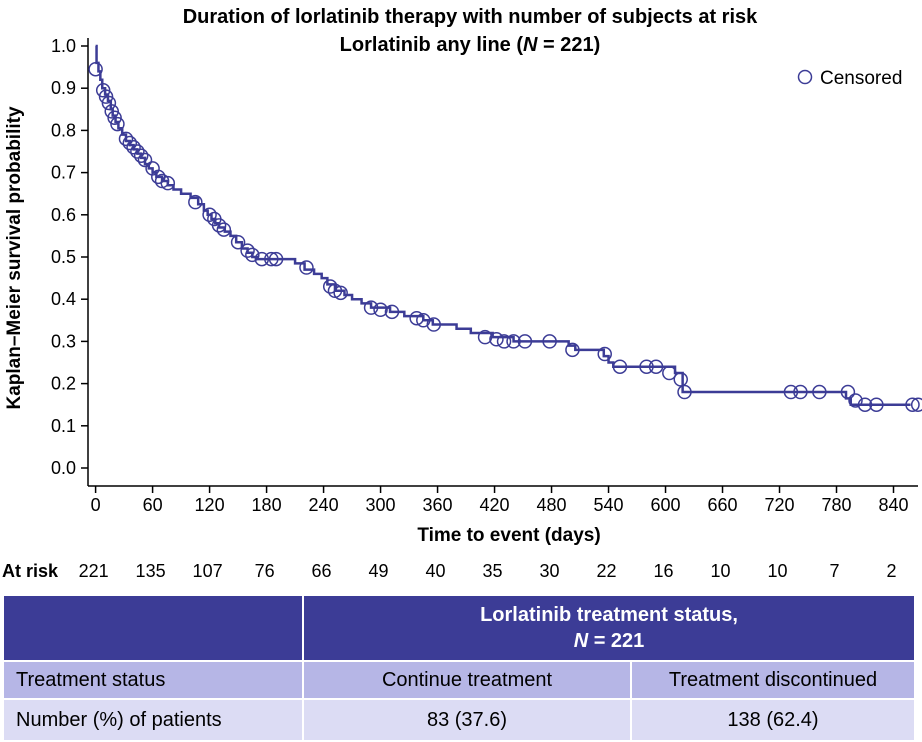  What do you see at coordinates (321, 571) in the screenshot?
I see `at-risk-count: 66` at bounding box center [321, 571].